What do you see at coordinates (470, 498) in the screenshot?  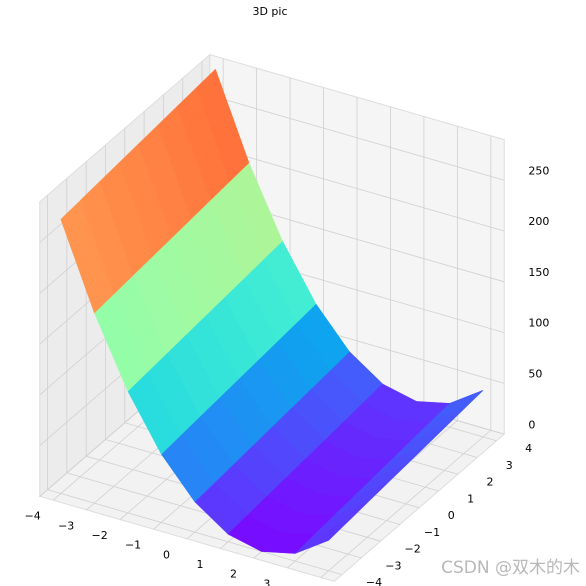 I see `y-tick-label: 1` at bounding box center [470, 498].